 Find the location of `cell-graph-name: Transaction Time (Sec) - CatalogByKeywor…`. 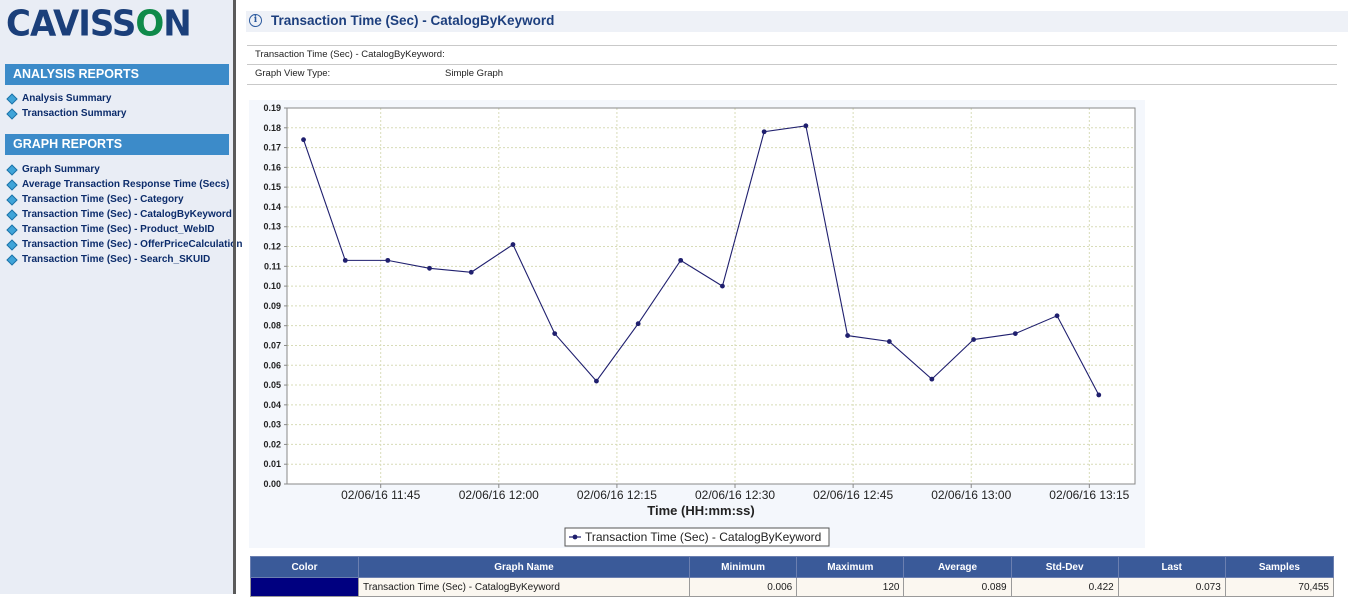

cell-graph-name: Transaction Time (Sec) - CatalogByKeywor… is located at coordinates (524, 587).